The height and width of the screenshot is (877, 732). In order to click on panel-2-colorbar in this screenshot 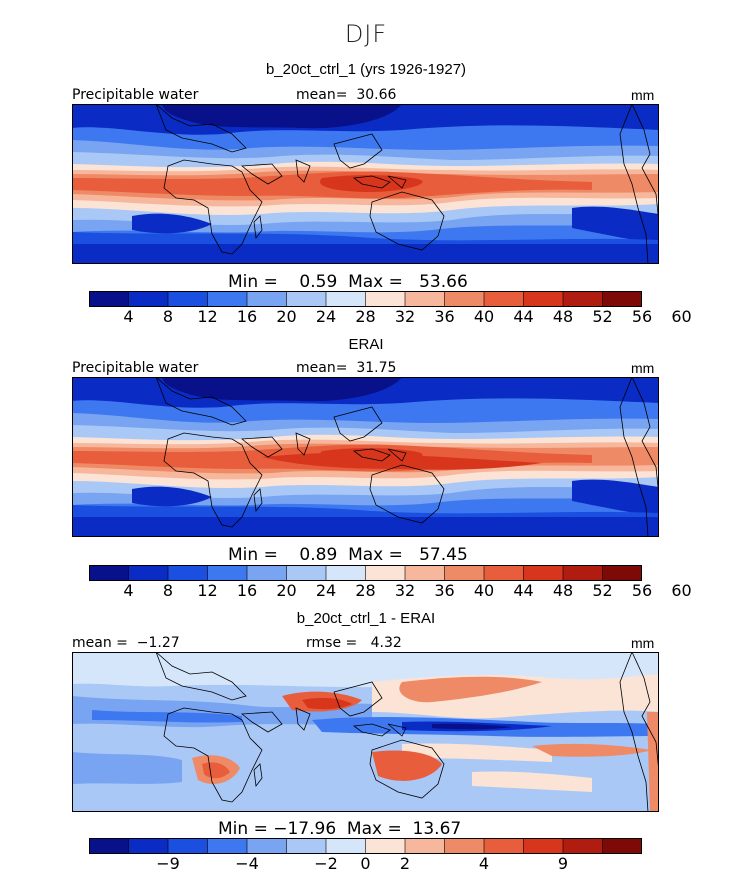, I will do `click(365, 573)`.